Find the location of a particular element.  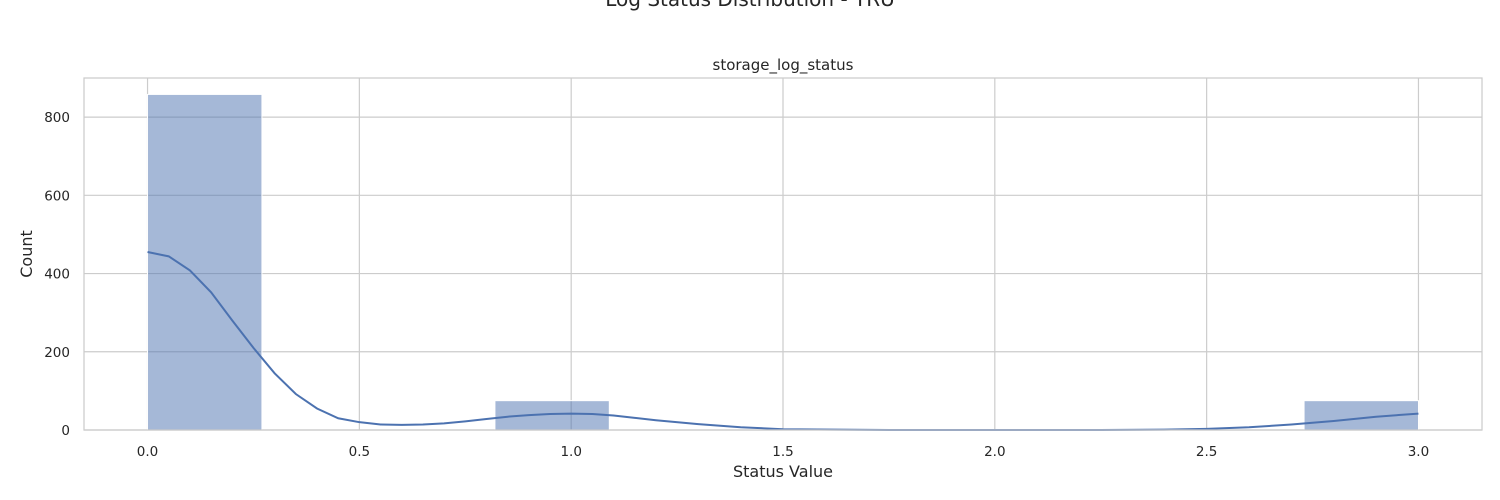

y-axis-label: Count is located at coordinates (26, 254).